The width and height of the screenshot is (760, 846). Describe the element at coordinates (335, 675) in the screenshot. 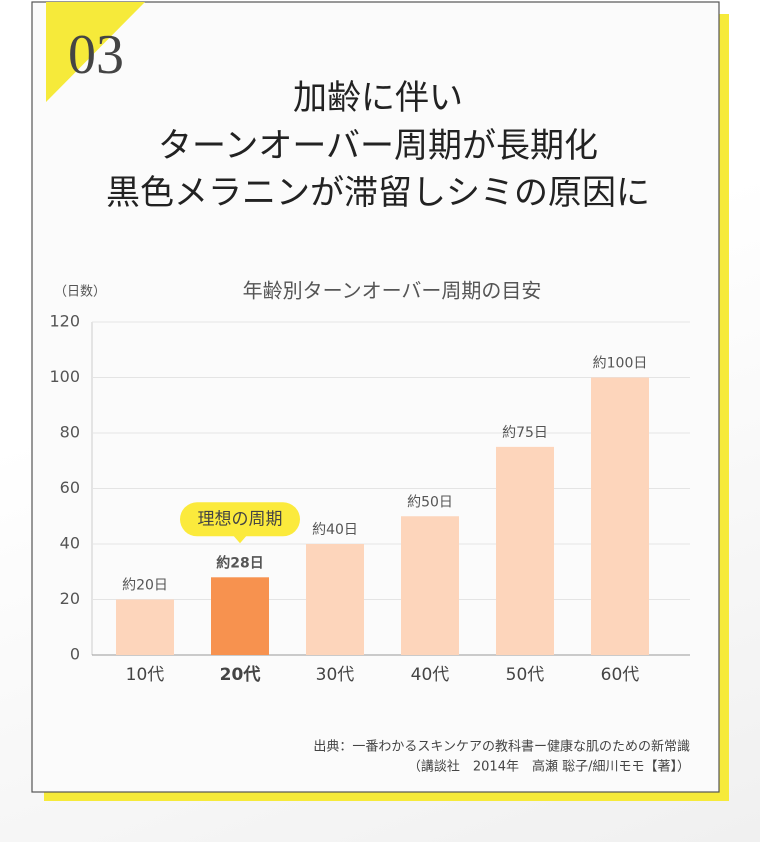

I see `x-tick-label: 30代` at that location.